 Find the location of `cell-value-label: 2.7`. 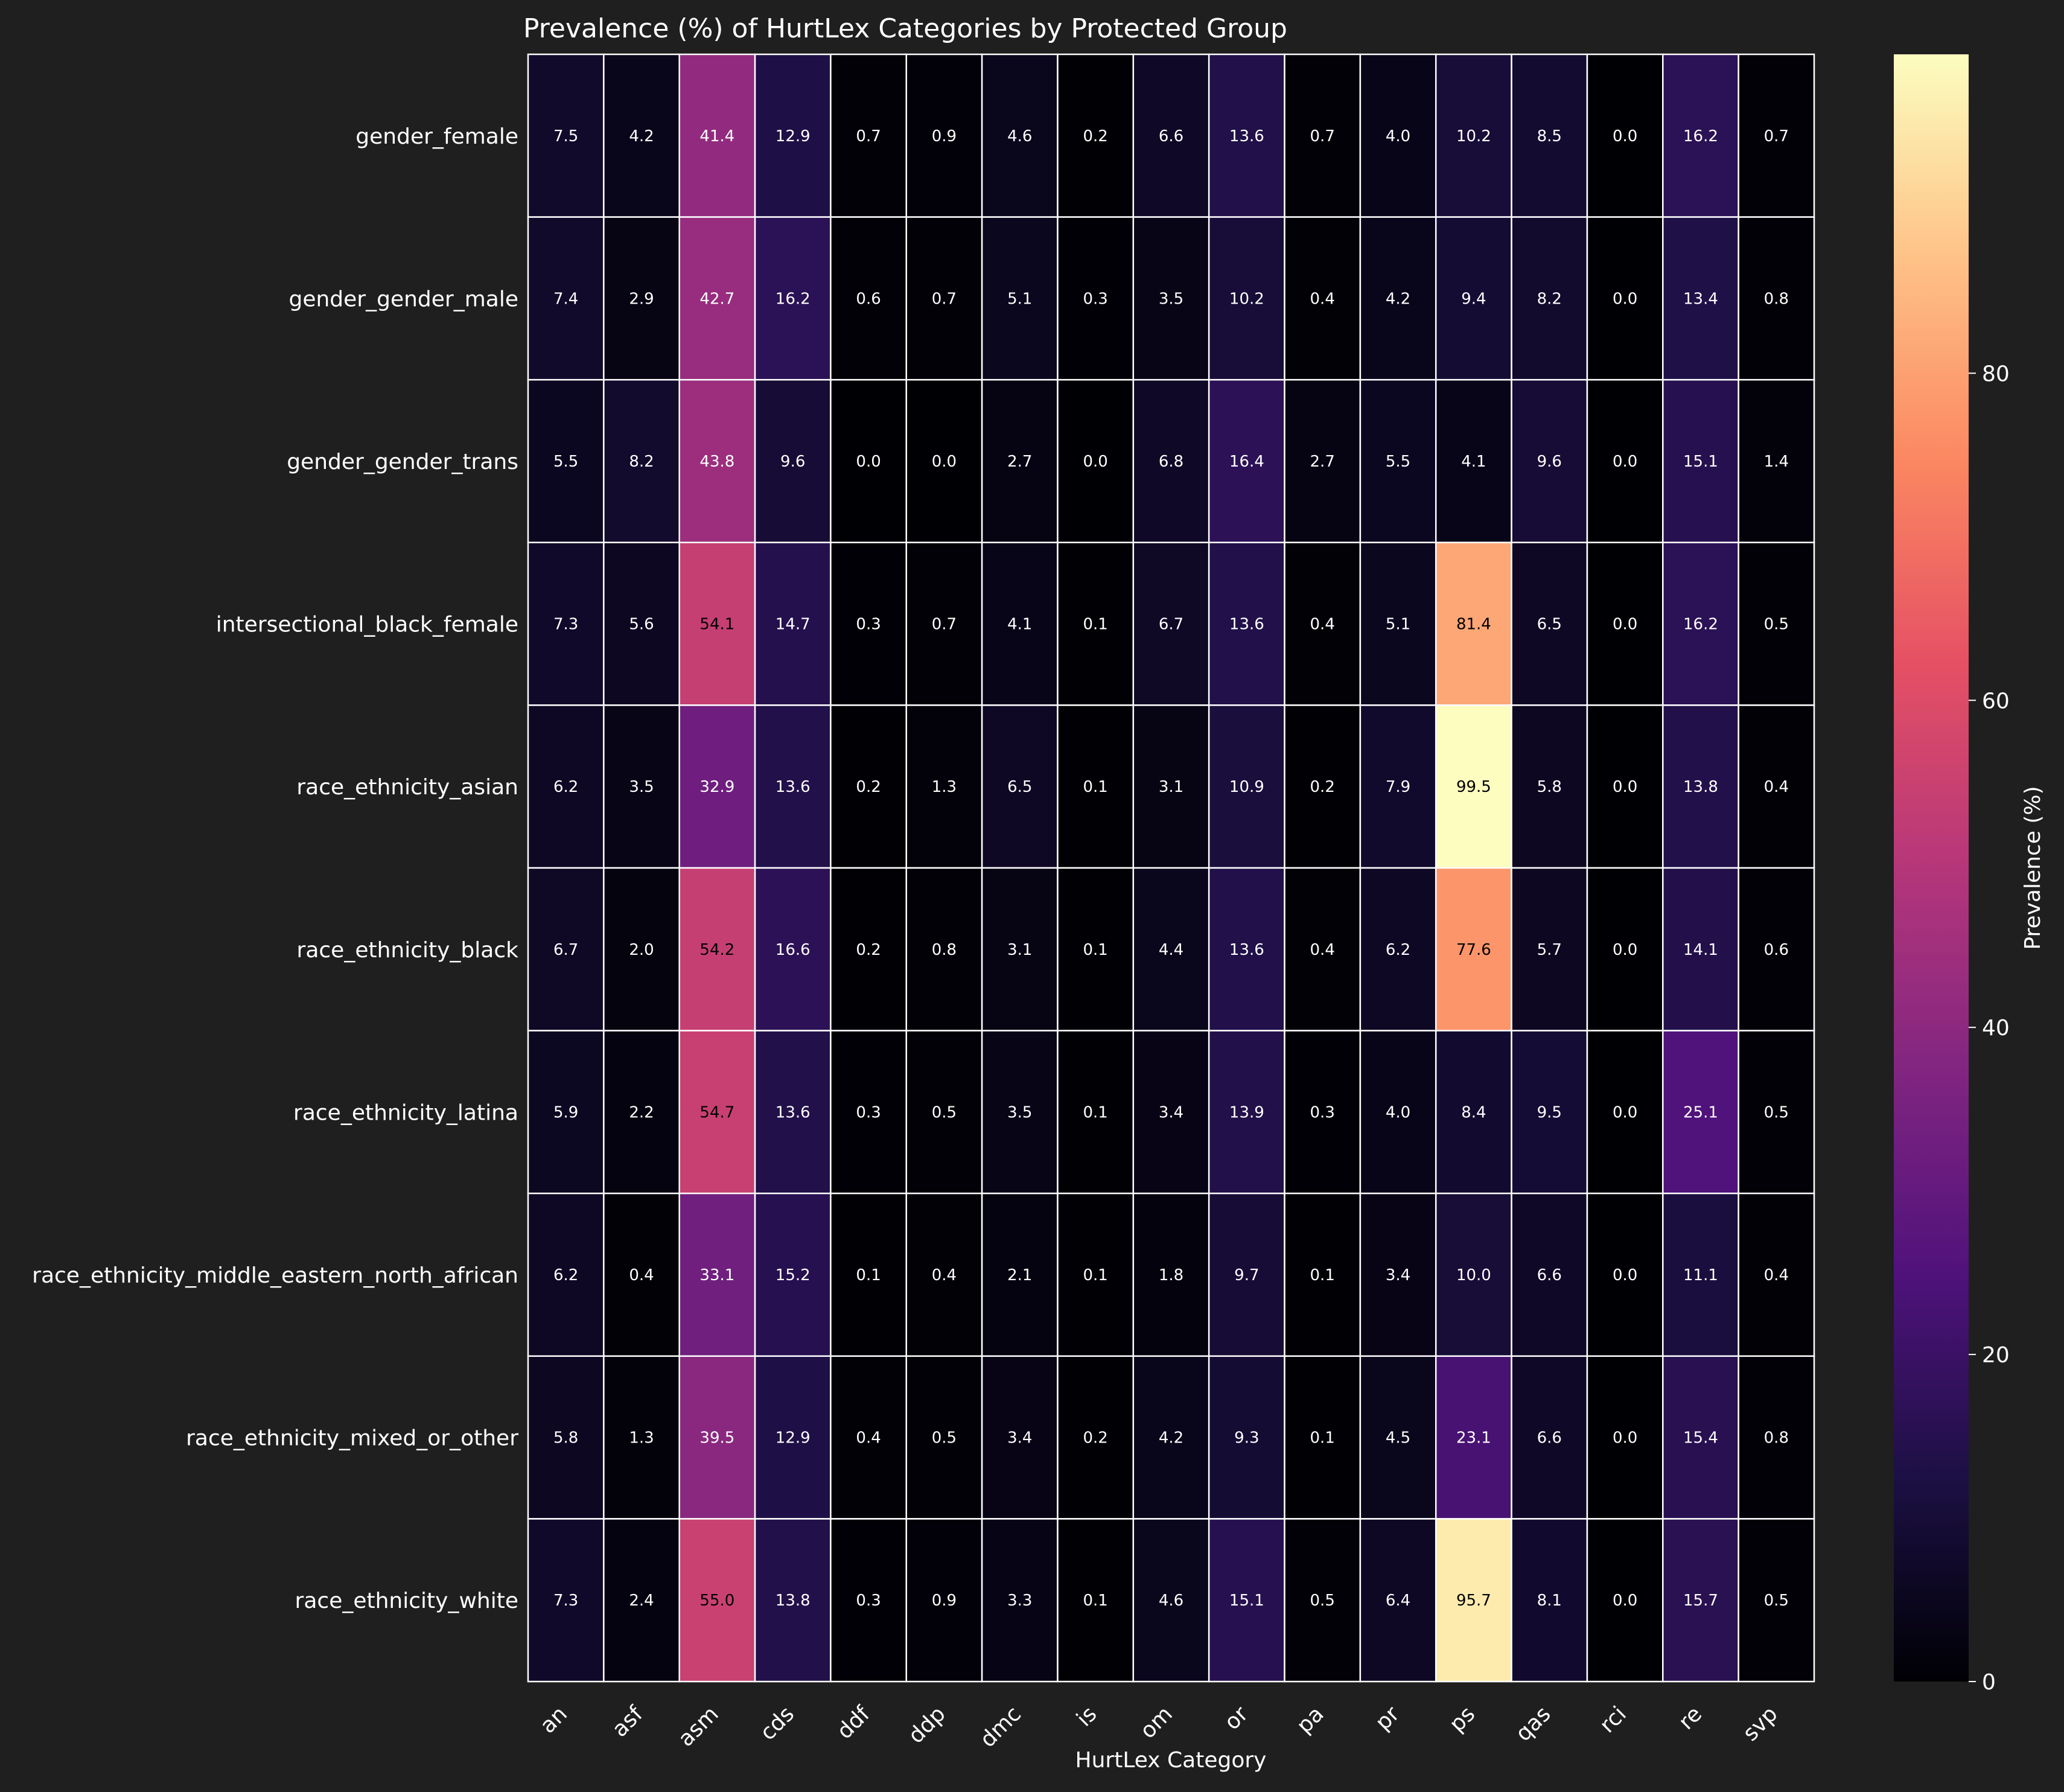

cell-value-label: 2.7 is located at coordinates (1323, 462).